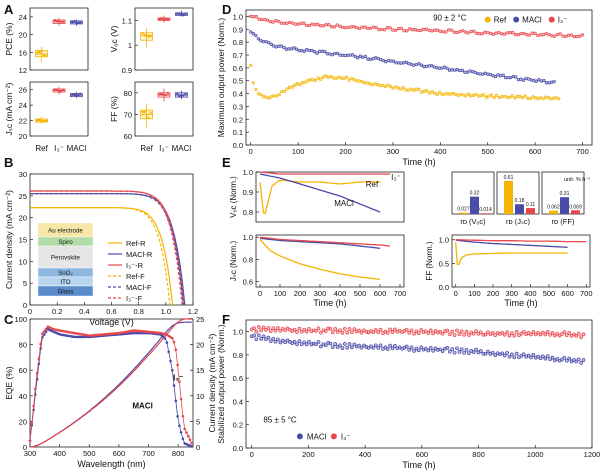  I want to click on device-layer-label: ITO, so click(65, 282).